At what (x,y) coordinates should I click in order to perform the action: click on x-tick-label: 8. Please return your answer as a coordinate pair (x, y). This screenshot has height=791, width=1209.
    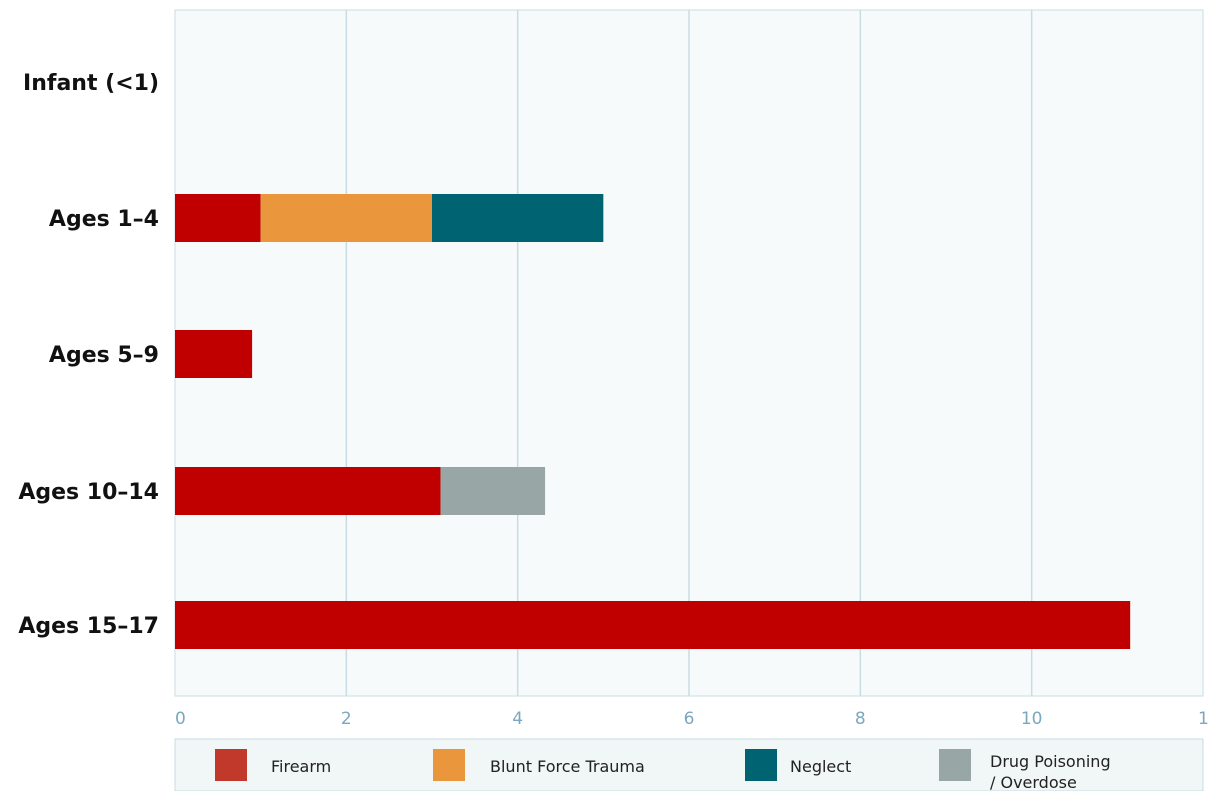
    Looking at the image, I should click on (860, 719).